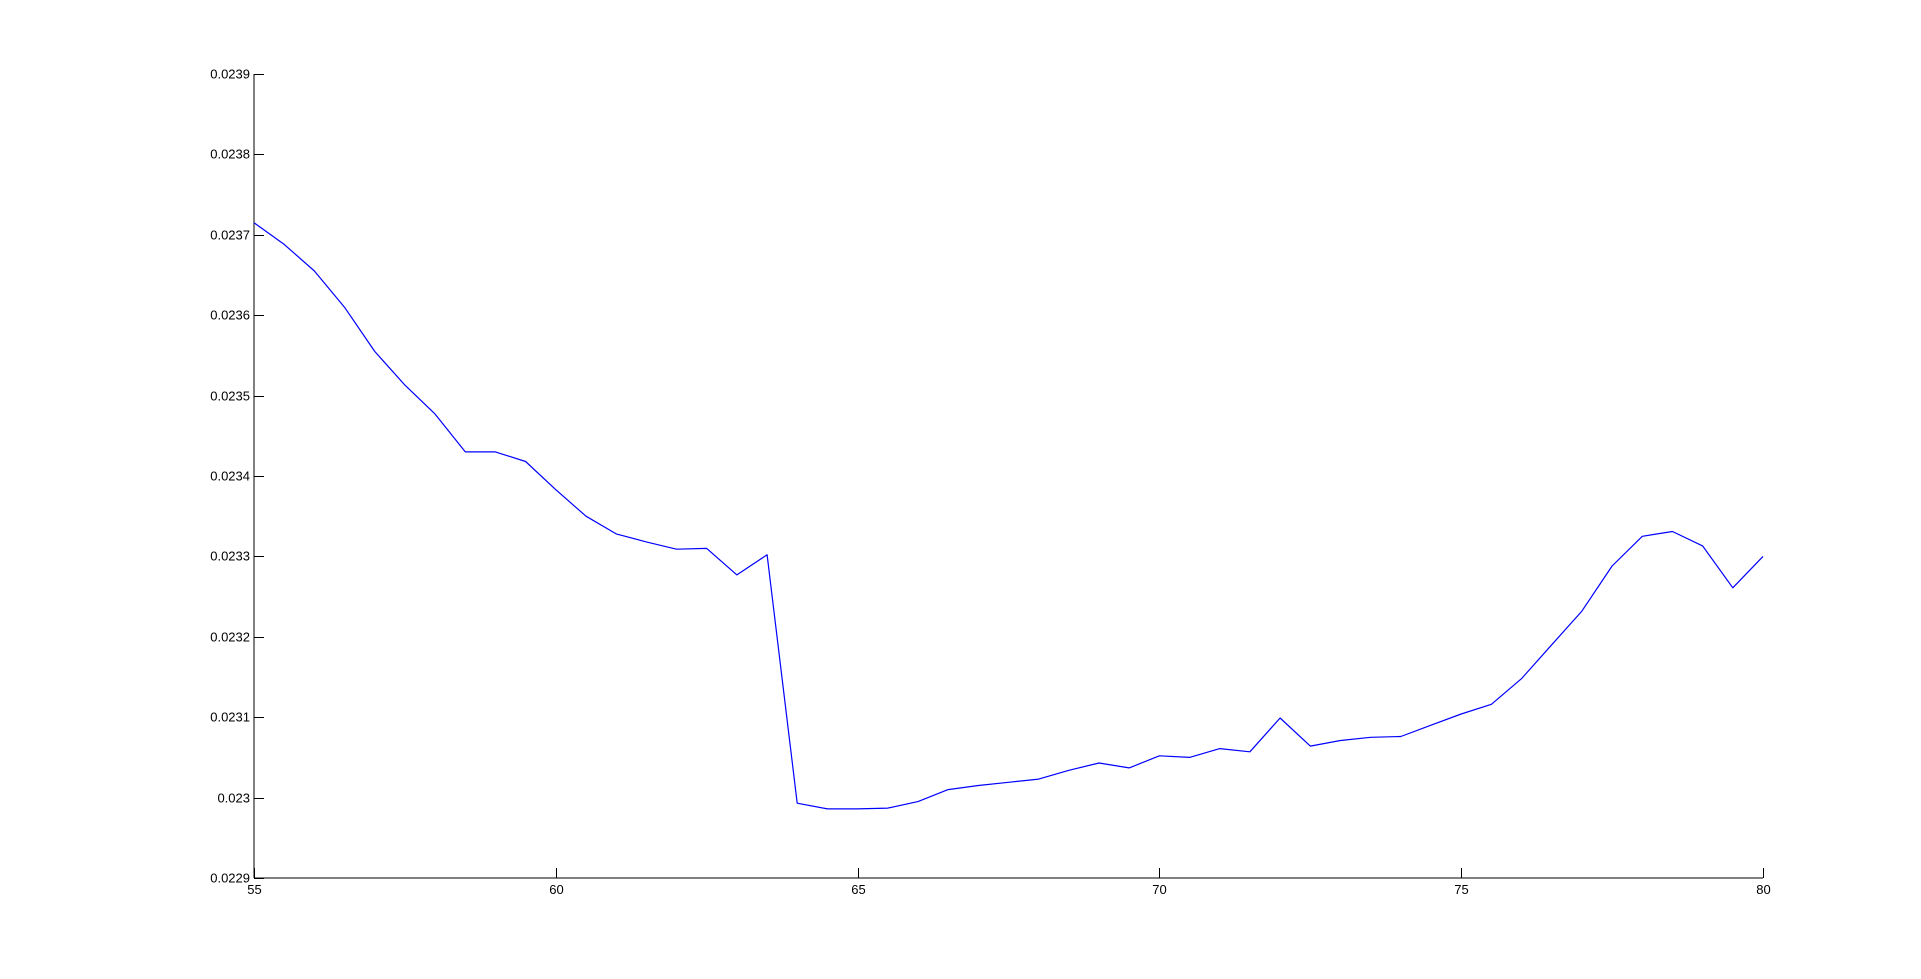  Describe the element at coordinates (1763, 889) in the screenshot. I see `x-tick-label: 80` at that location.